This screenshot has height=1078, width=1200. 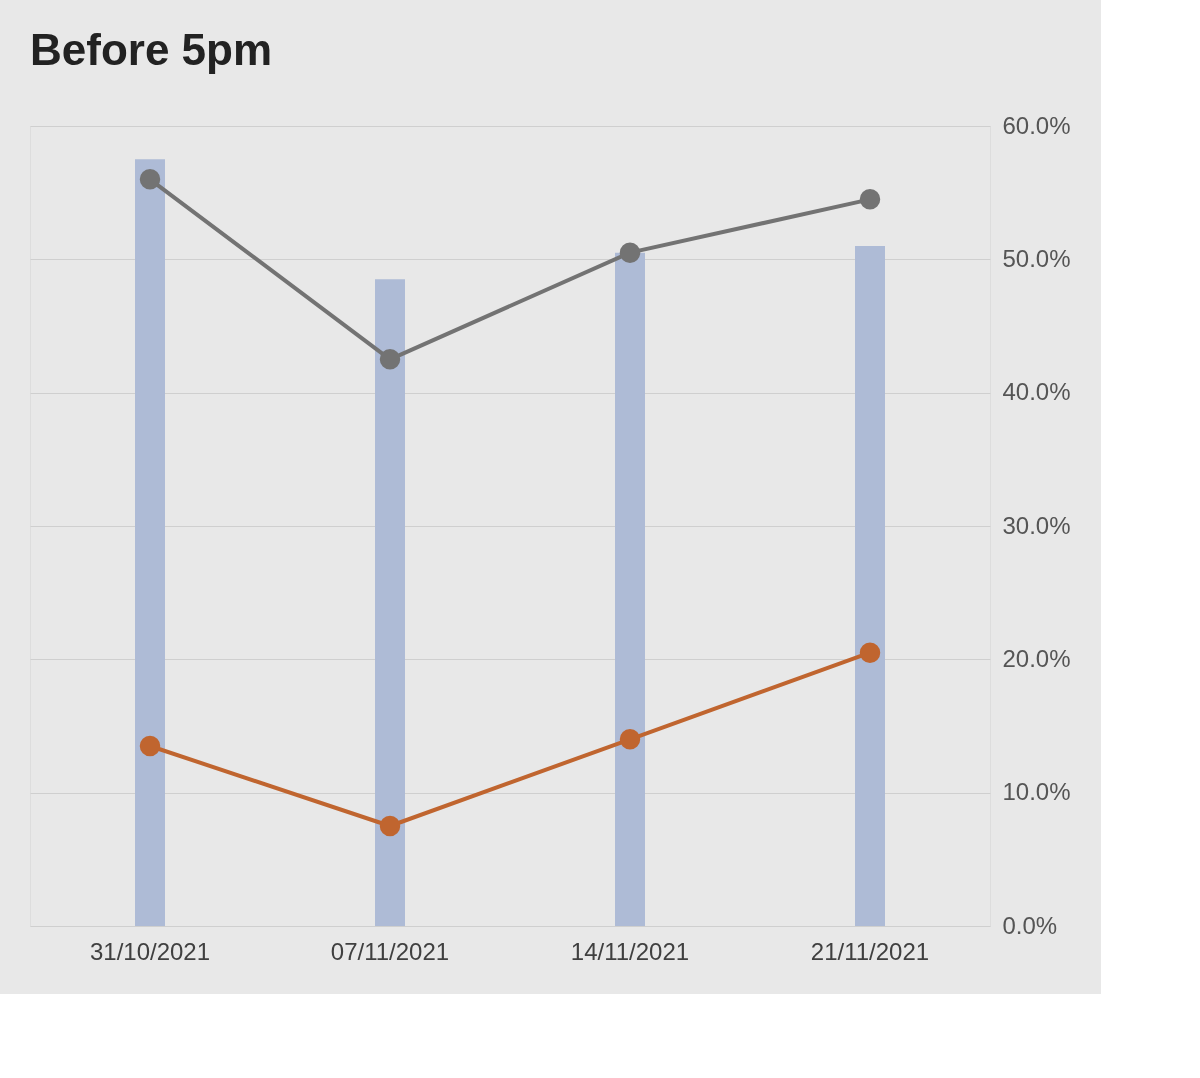 What do you see at coordinates (1036, 792) in the screenshot?
I see `y-tick-label: 10.0%` at bounding box center [1036, 792].